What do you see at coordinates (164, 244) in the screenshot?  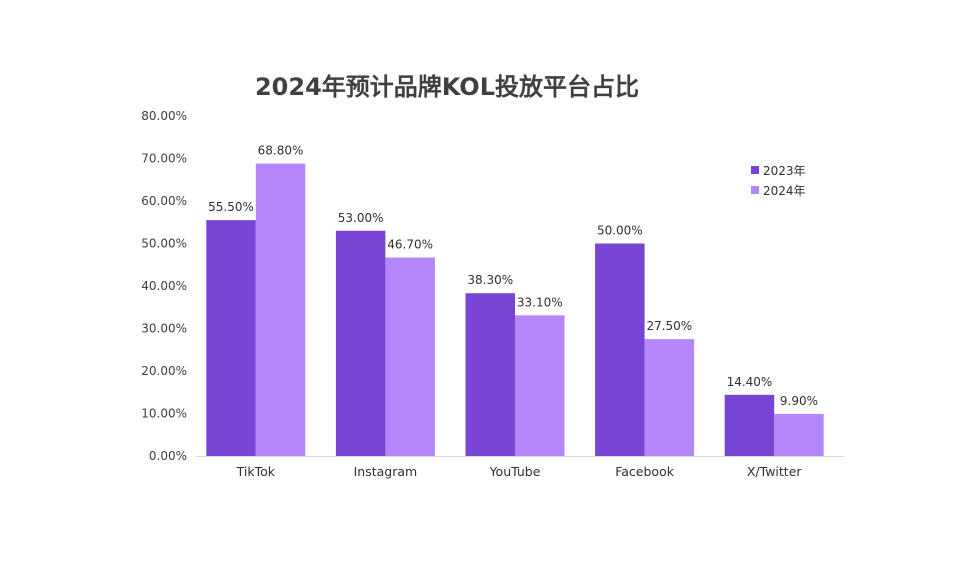 I see `y-tick-label: 50.00%` at bounding box center [164, 244].